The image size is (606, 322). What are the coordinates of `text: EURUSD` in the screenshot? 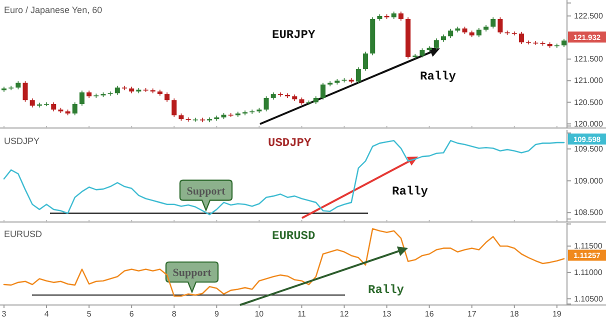 It's located at (23, 234).